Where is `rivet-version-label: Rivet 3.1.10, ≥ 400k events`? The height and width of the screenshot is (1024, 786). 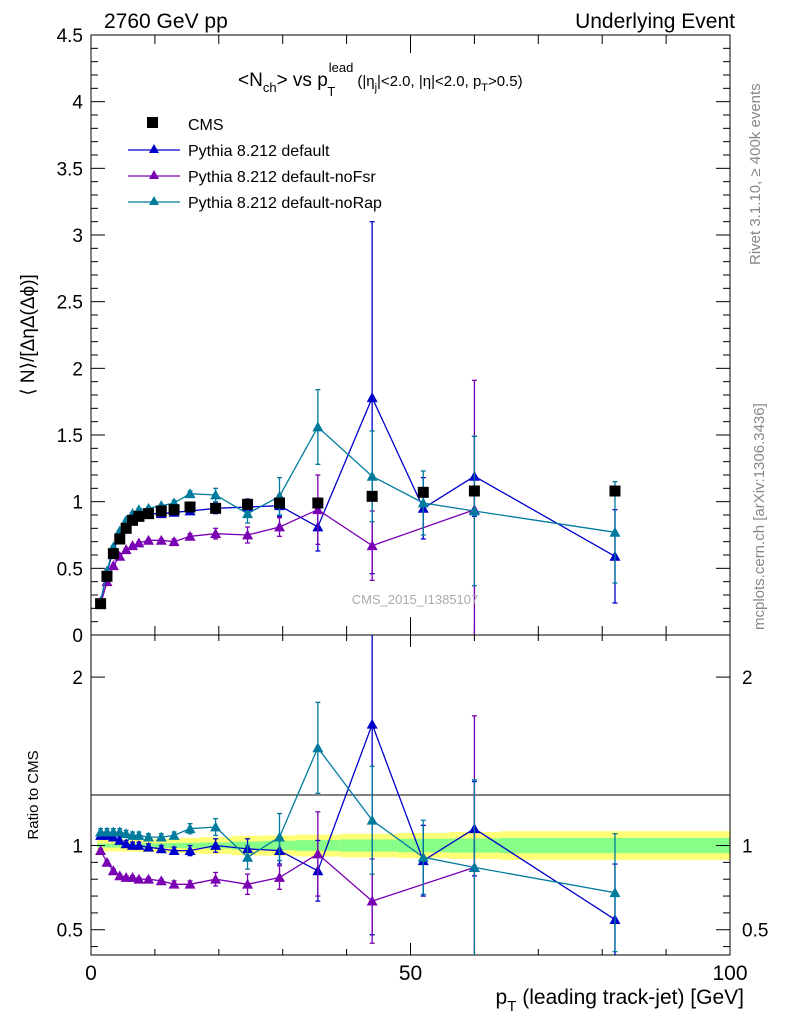
rivet-version-label: Rivet 3.1.10, ≥ 400k events is located at coordinates (755, 174).